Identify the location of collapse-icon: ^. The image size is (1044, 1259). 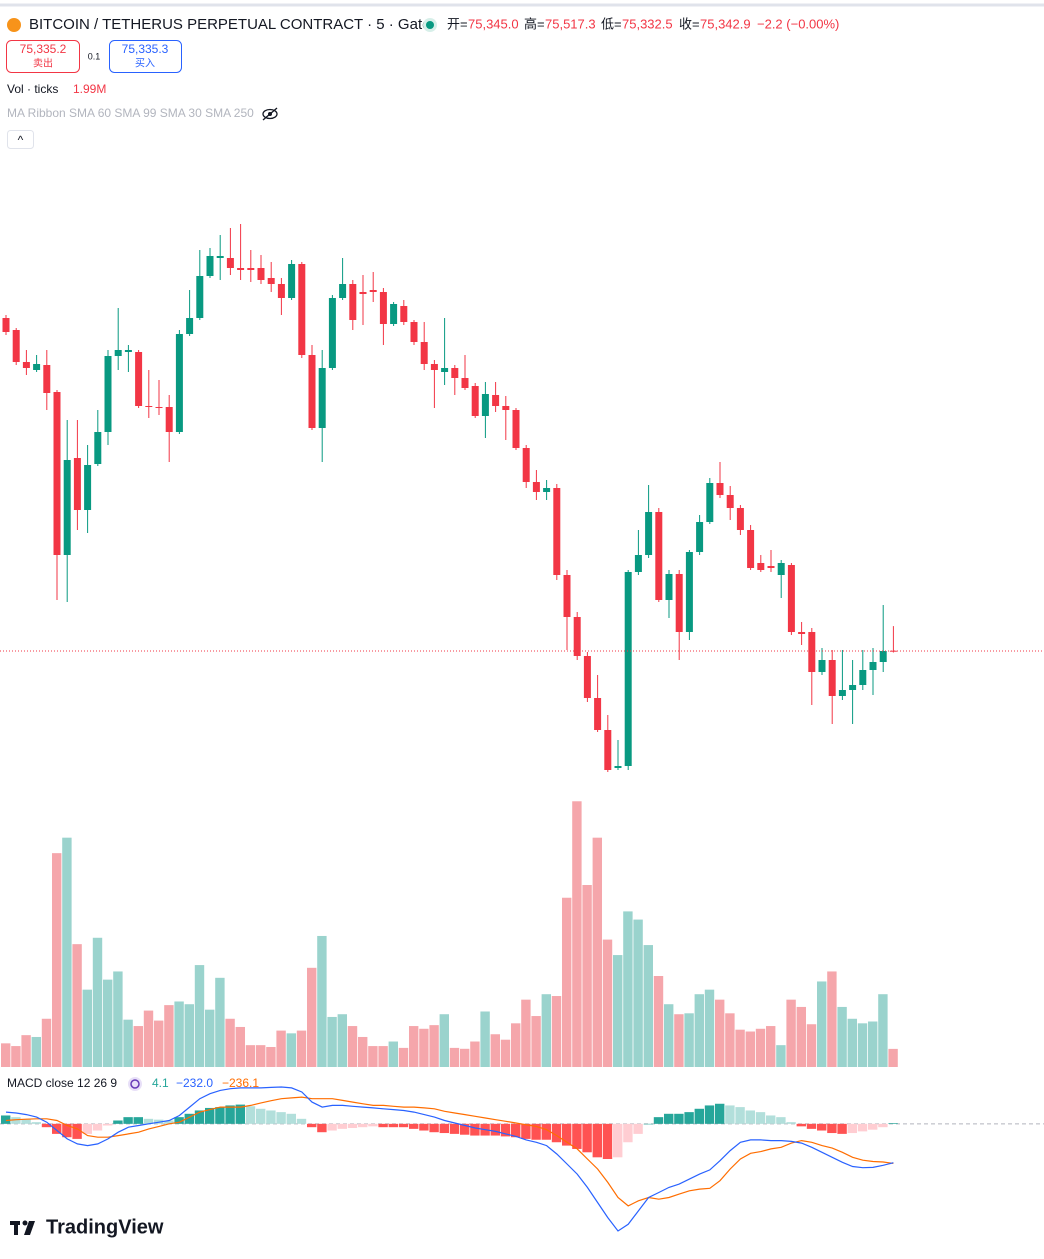
(21, 140).